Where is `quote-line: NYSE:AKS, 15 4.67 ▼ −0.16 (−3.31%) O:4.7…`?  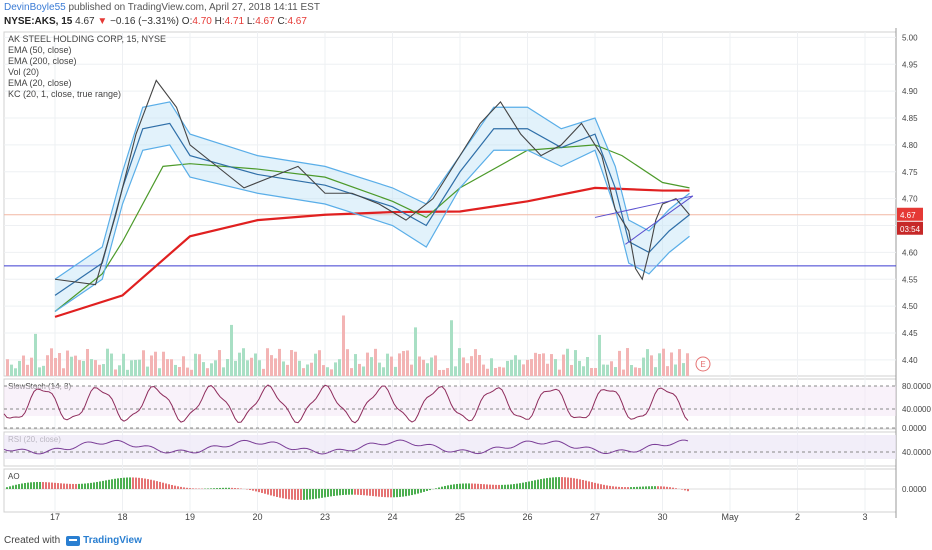 quote-line: NYSE:AKS, 15 4.67 ▼ −0.16 (−3.31%) O:4.7… is located at coordinates (162, 22).